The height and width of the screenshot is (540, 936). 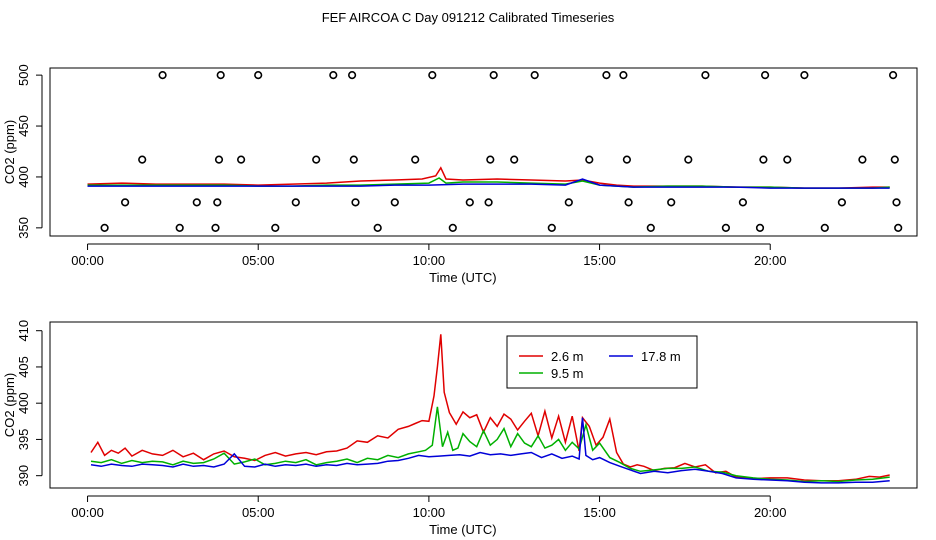 I want to click on y-tick-label: 395, so click(x=23, y=440).